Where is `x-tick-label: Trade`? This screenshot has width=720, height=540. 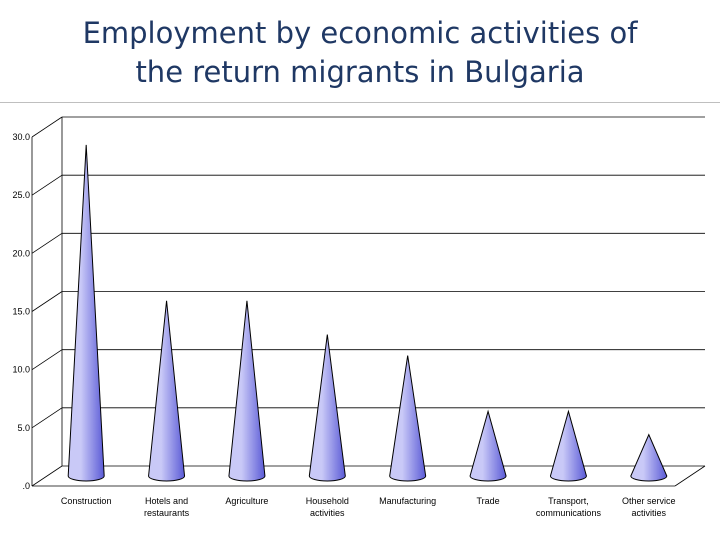 x-tick-label: Trade is located at coordinates (487, 501).